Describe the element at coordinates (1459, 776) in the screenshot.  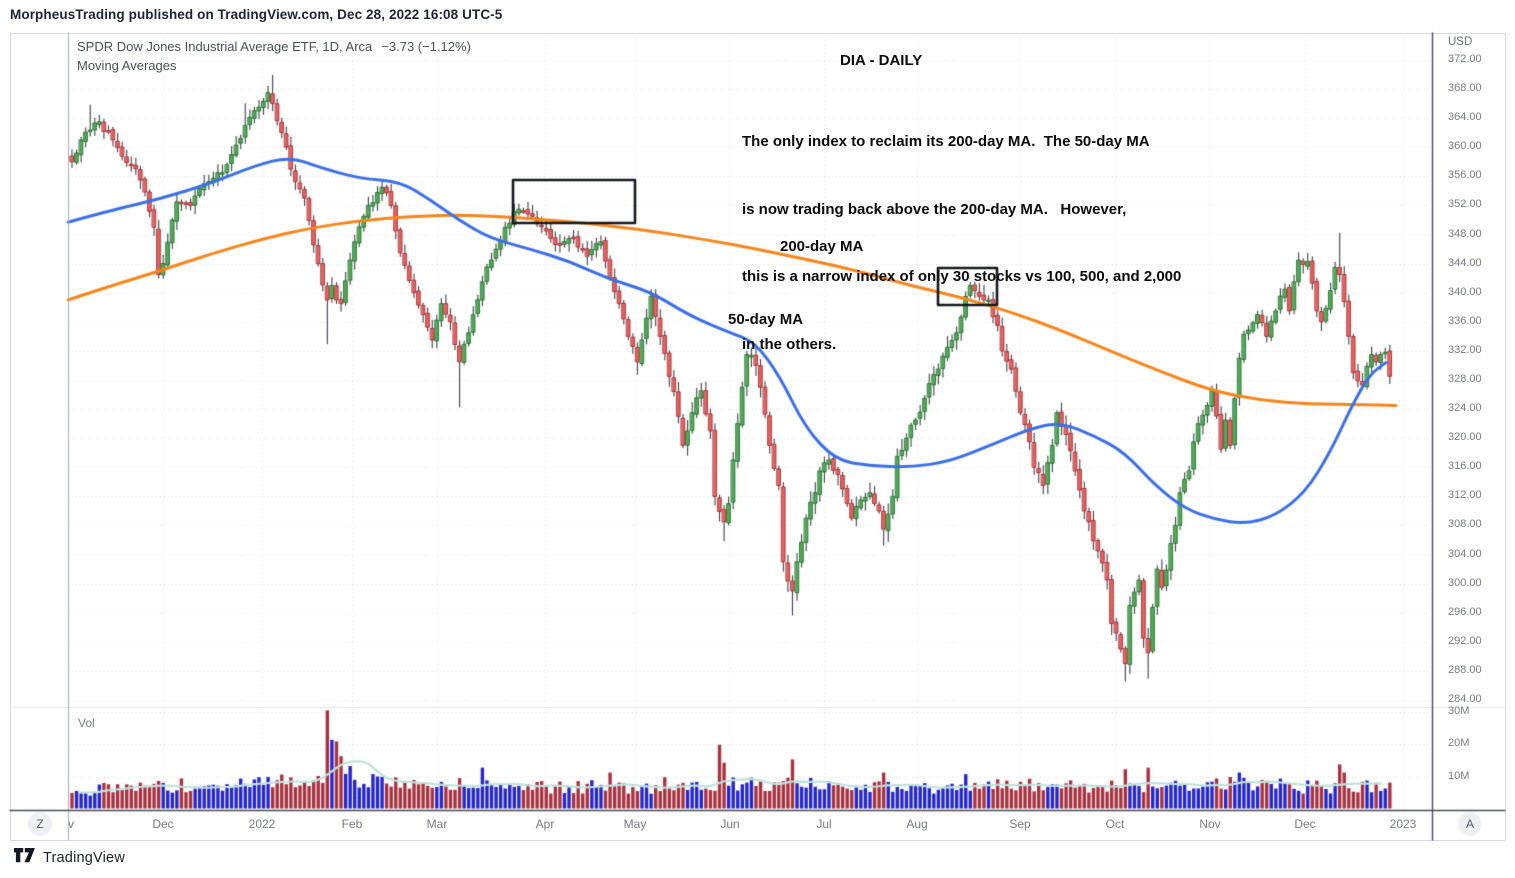
I see `volume-tick-label: 10M` at that location.